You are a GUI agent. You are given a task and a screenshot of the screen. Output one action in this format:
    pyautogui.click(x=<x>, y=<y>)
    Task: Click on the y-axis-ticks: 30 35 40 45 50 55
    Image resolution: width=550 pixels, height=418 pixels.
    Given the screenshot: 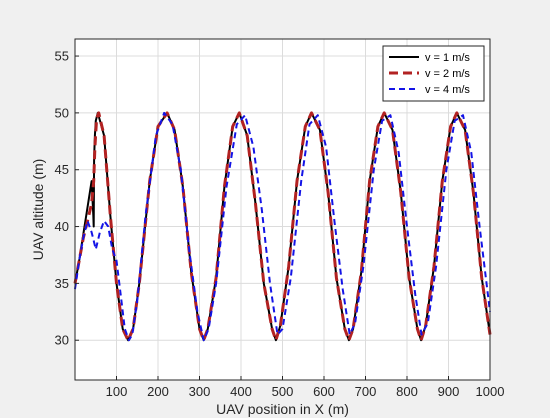 What is the action you would take?
    pyautogui.click(x=67, y=198)
    